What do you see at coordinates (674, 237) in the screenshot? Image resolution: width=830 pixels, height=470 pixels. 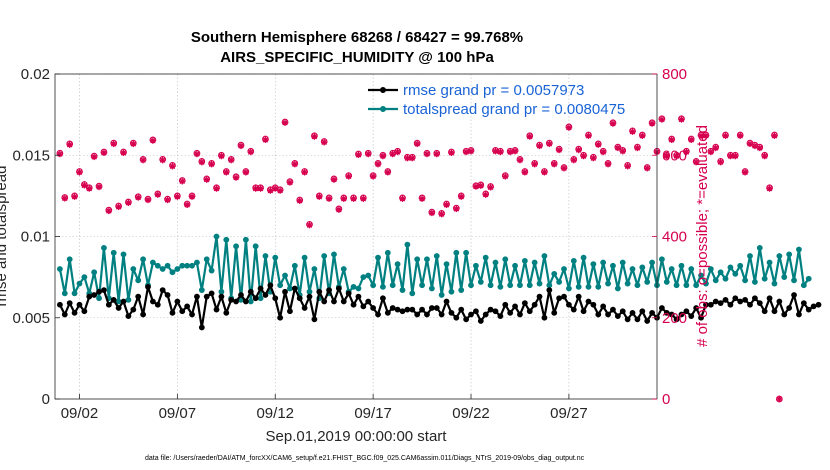 I see `y-right-tick-label: 400` at bounding box center [674, 237].